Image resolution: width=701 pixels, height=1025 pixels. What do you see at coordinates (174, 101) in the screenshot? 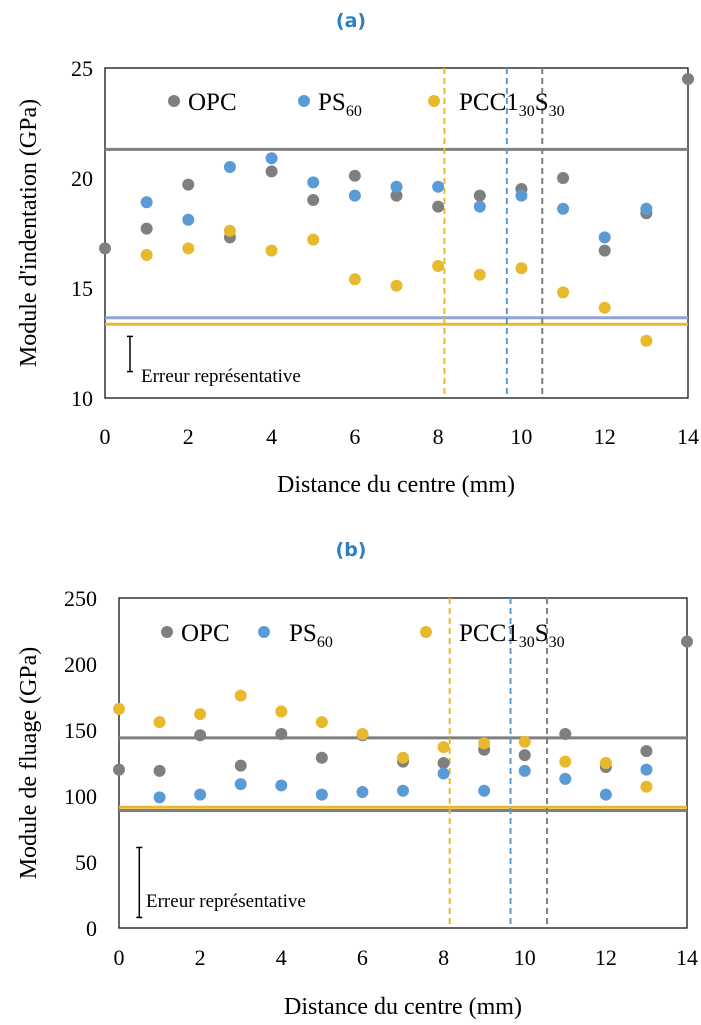
I see `legend-marker-opc-a` at bounding box center [174, 101].